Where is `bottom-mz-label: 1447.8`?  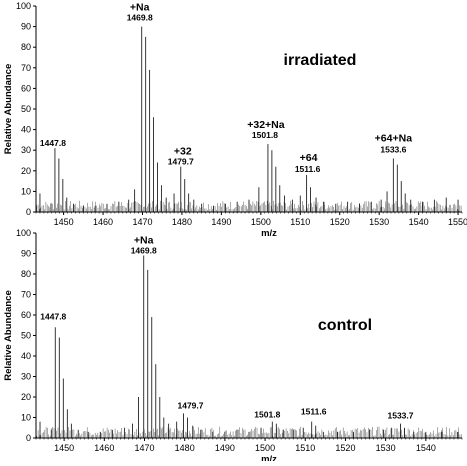
bottom-mz-label: 1447.8 is located at coordinates (53, 316).